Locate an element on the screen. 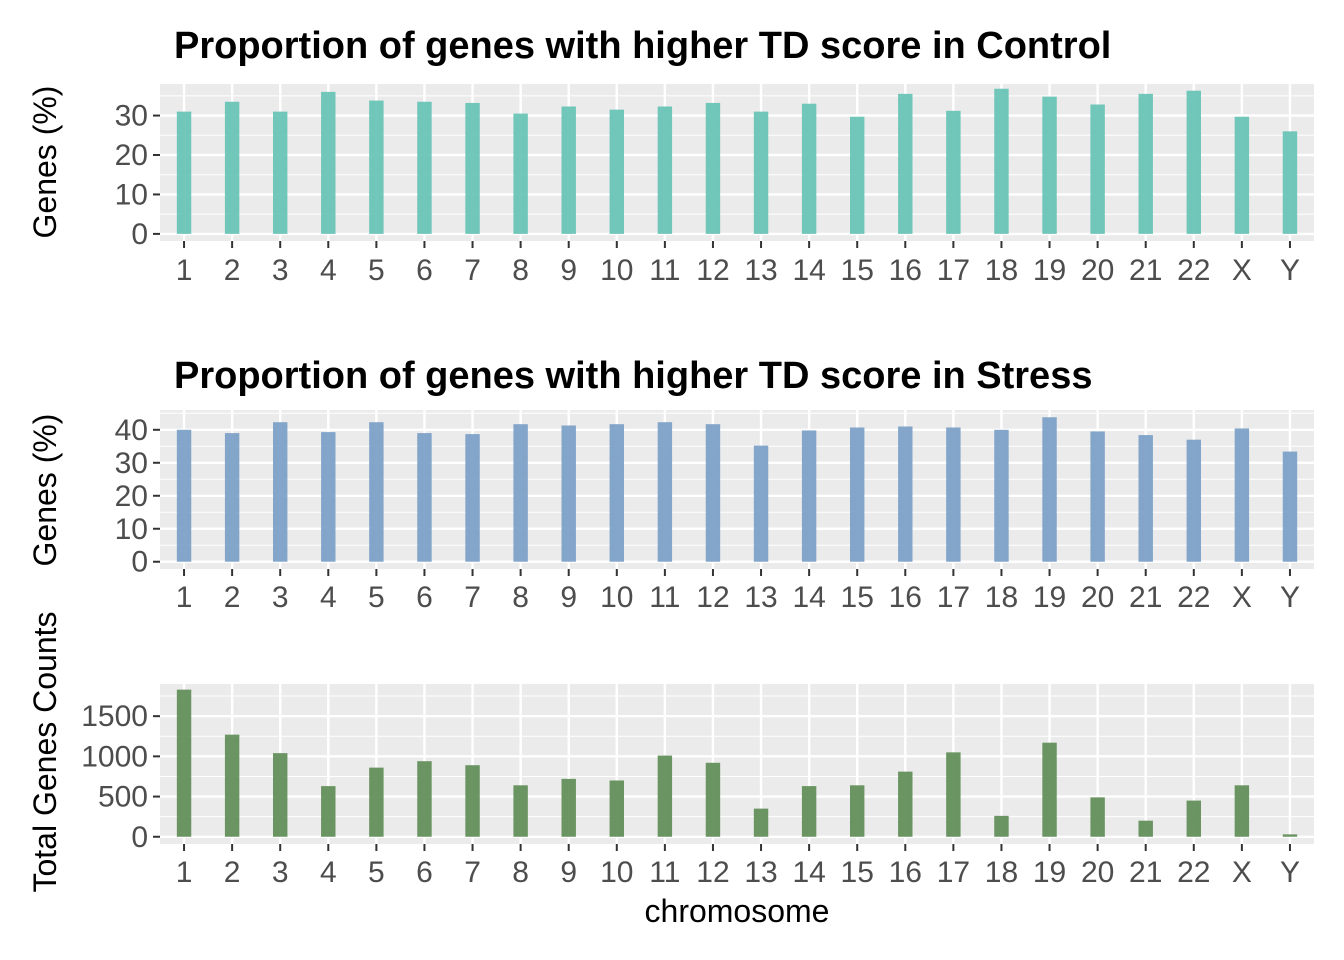 Image resolution: width=1344 pixels, height=960 pixels. x-tick-label: 15 is located at coordinates (857, 872).